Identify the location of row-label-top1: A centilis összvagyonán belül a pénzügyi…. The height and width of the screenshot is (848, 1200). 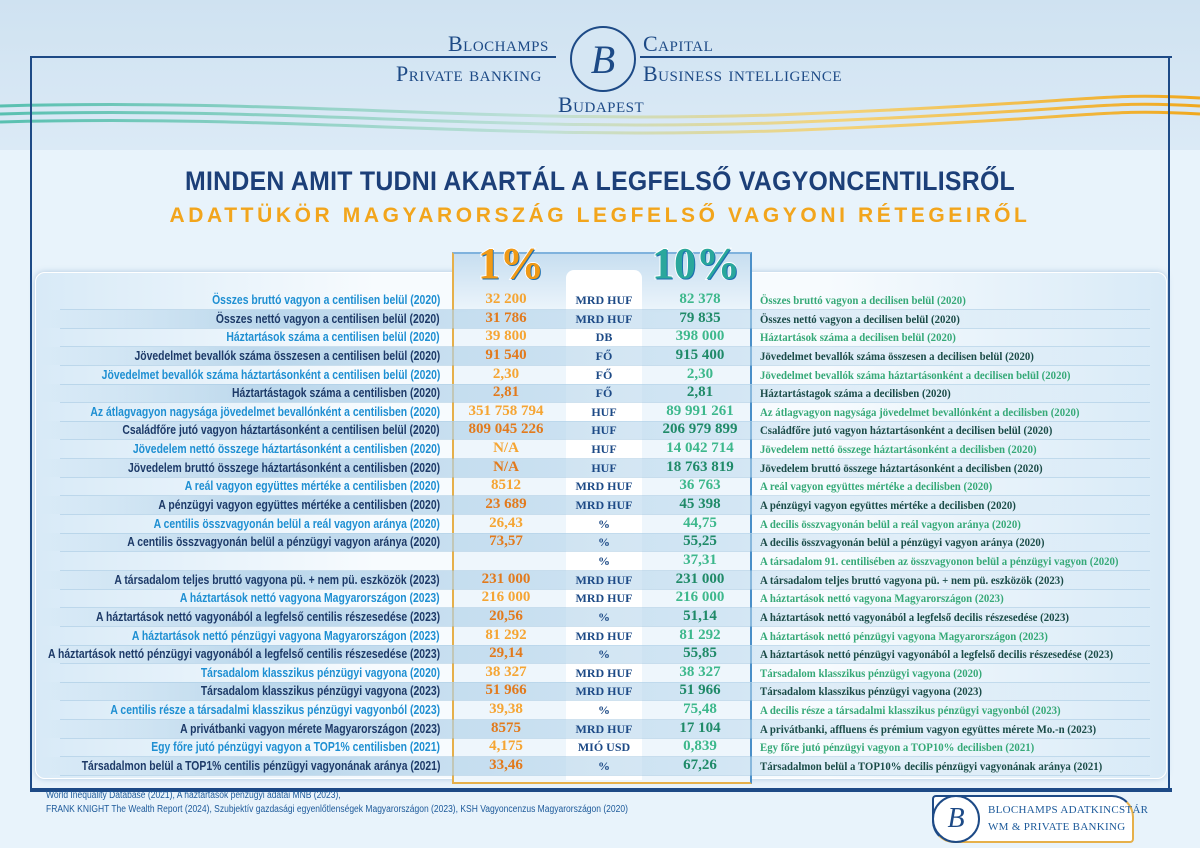
(283, 542).